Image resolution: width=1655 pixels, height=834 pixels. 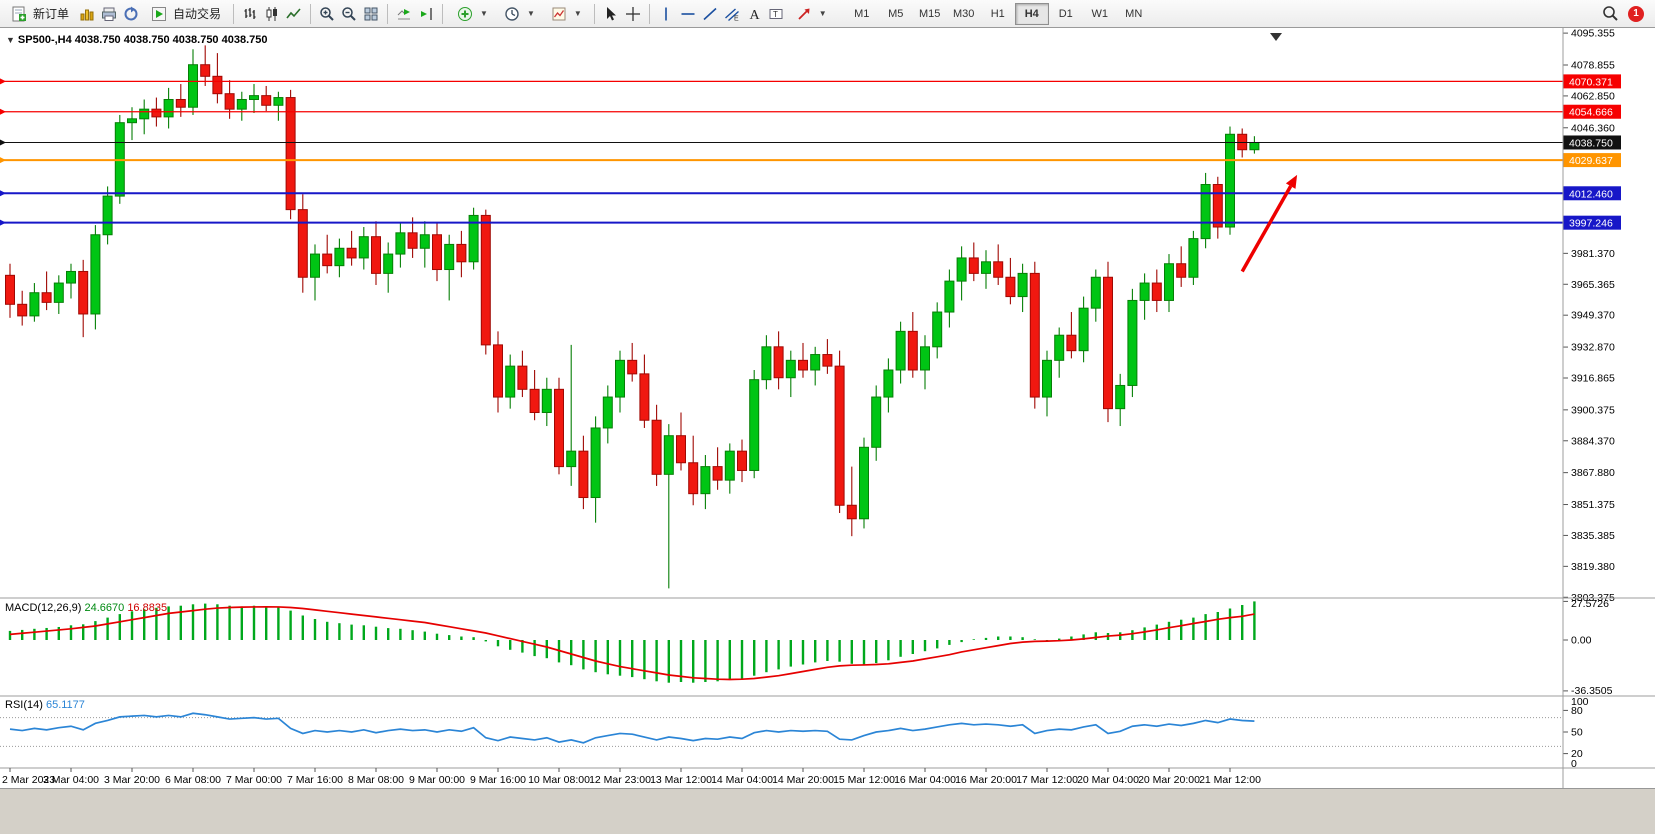 What do you see at coordinates (315, 780) in the screenshot?
I see `svg-text: 7 Mar 16:00` at bounding box center [315, 780].